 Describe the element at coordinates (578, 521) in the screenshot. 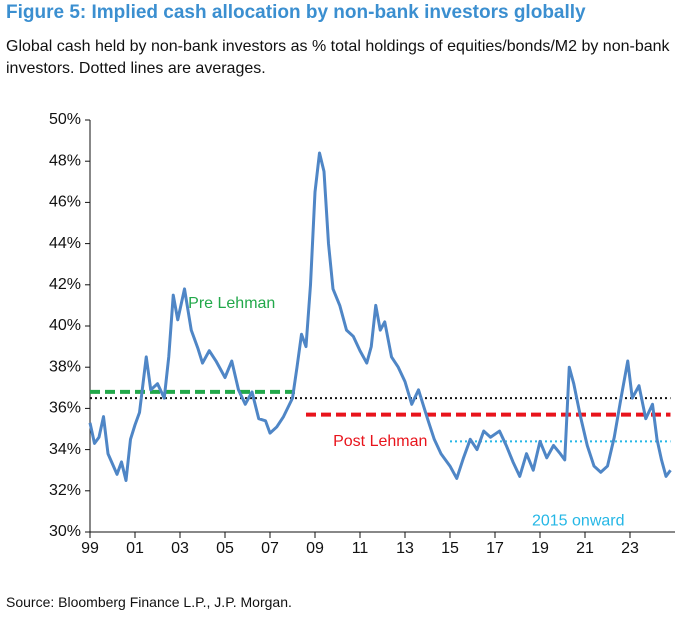

I see `average-label: 2015 onward` at that location.